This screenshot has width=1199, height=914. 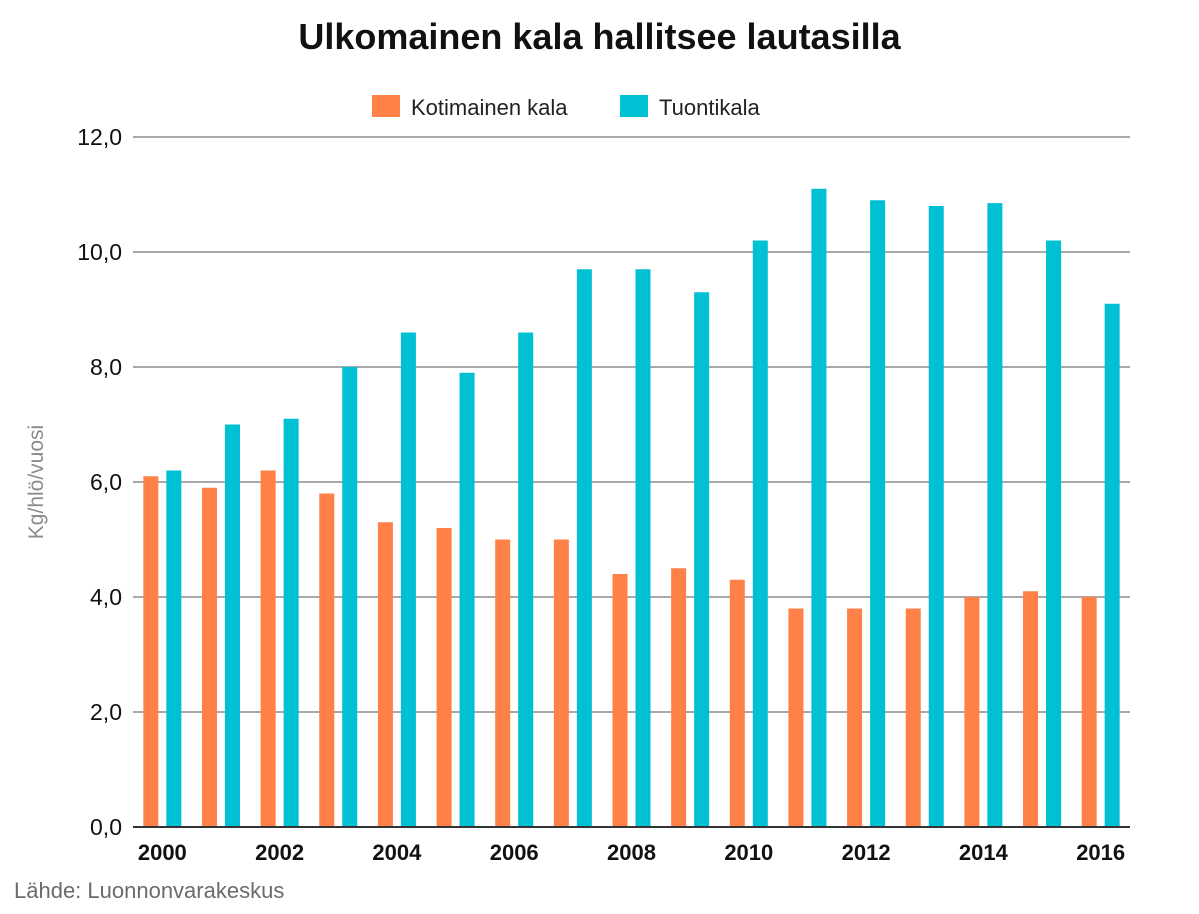 What do you see at coordinates (489, 107) in the screenshot?
I see `legend-label-kotimainen: Kotimainen kala` at bounding box center [489, 107].